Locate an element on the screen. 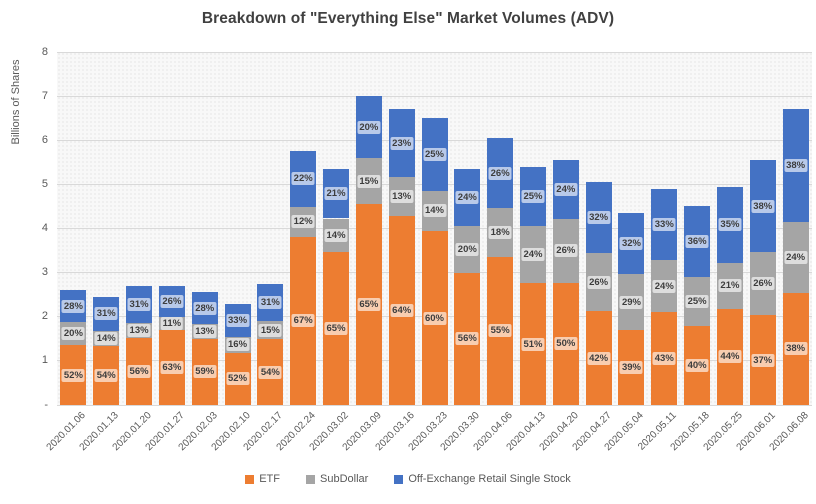  segment-percent-label: 39% is located at coordinates (631, 368).